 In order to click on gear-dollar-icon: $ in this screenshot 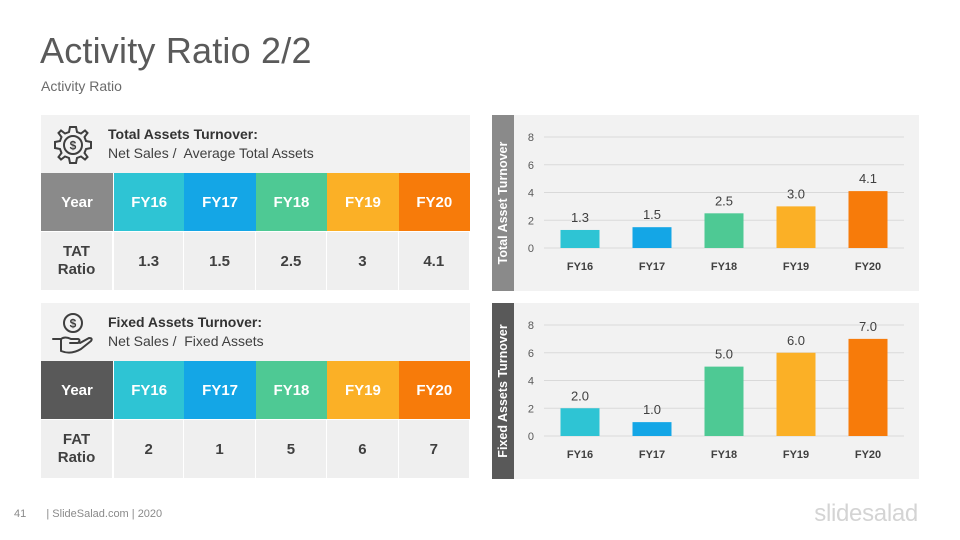, I will do `click(73, 145)`.